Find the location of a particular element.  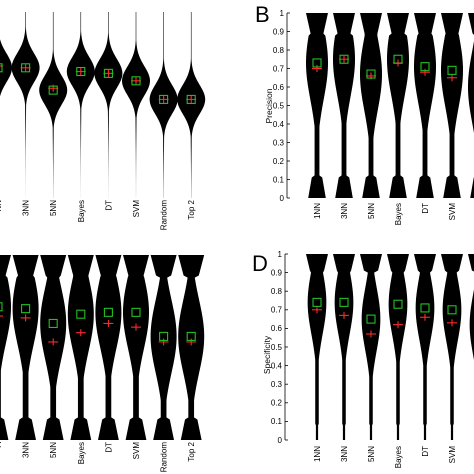

y-axis-label-d: Specificity is located at coordinates (267, 354).